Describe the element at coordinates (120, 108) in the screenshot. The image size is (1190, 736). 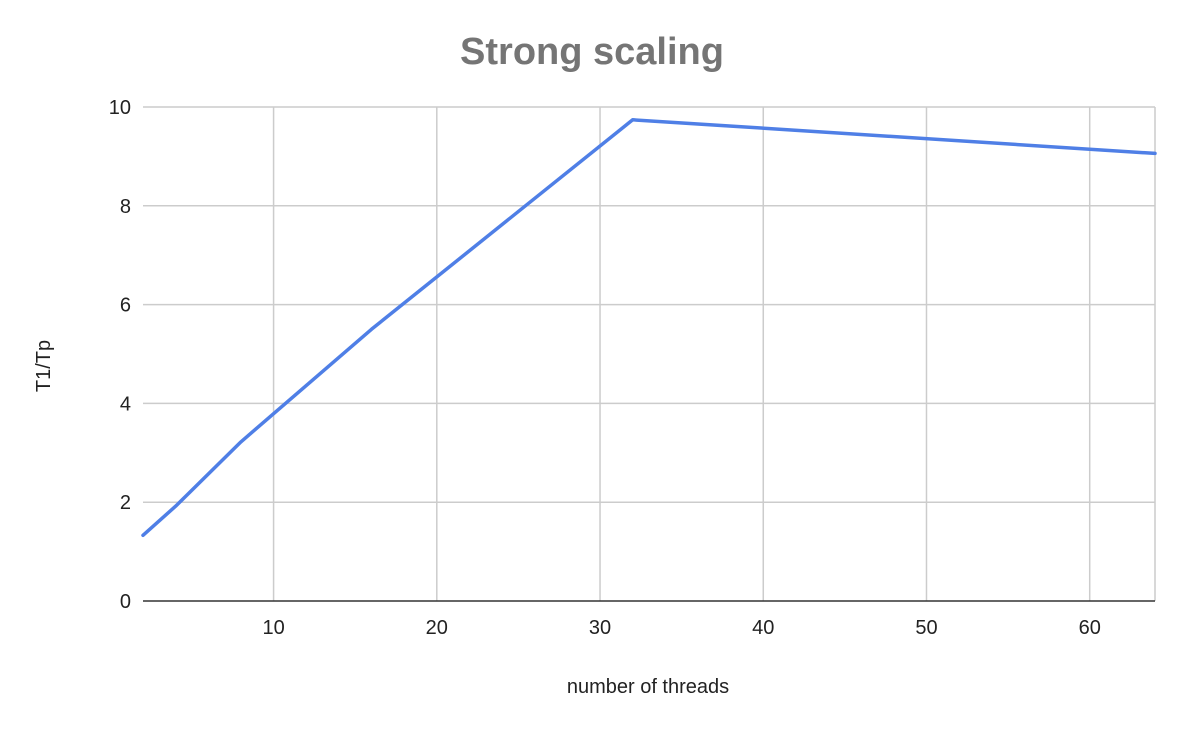
I see `y-tick-label: 10` at that location.